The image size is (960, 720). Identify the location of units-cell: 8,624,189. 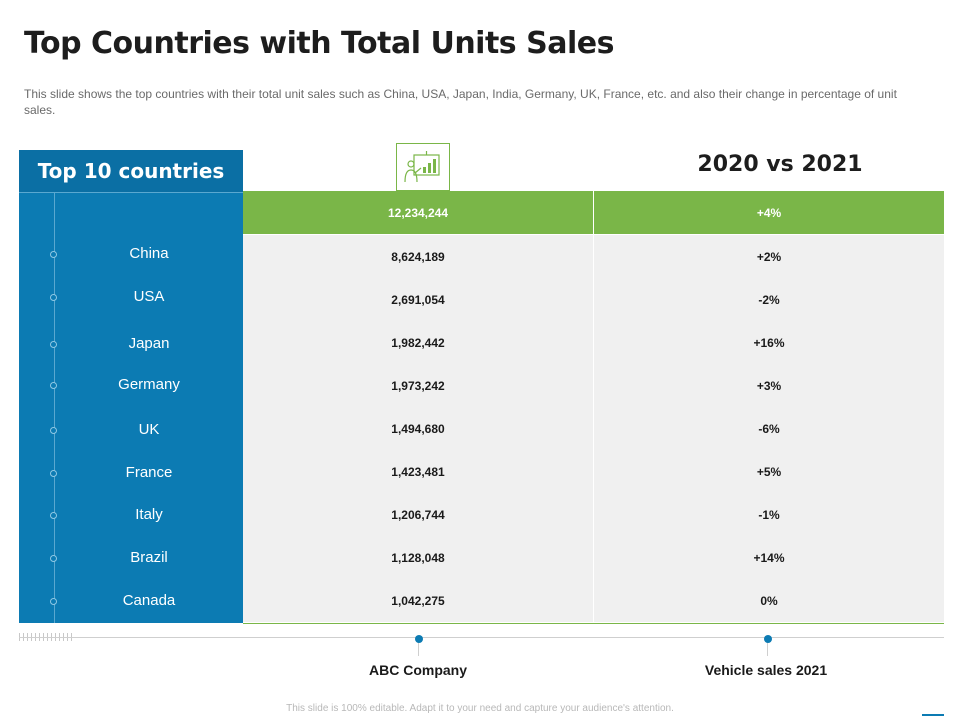
(418, 256).